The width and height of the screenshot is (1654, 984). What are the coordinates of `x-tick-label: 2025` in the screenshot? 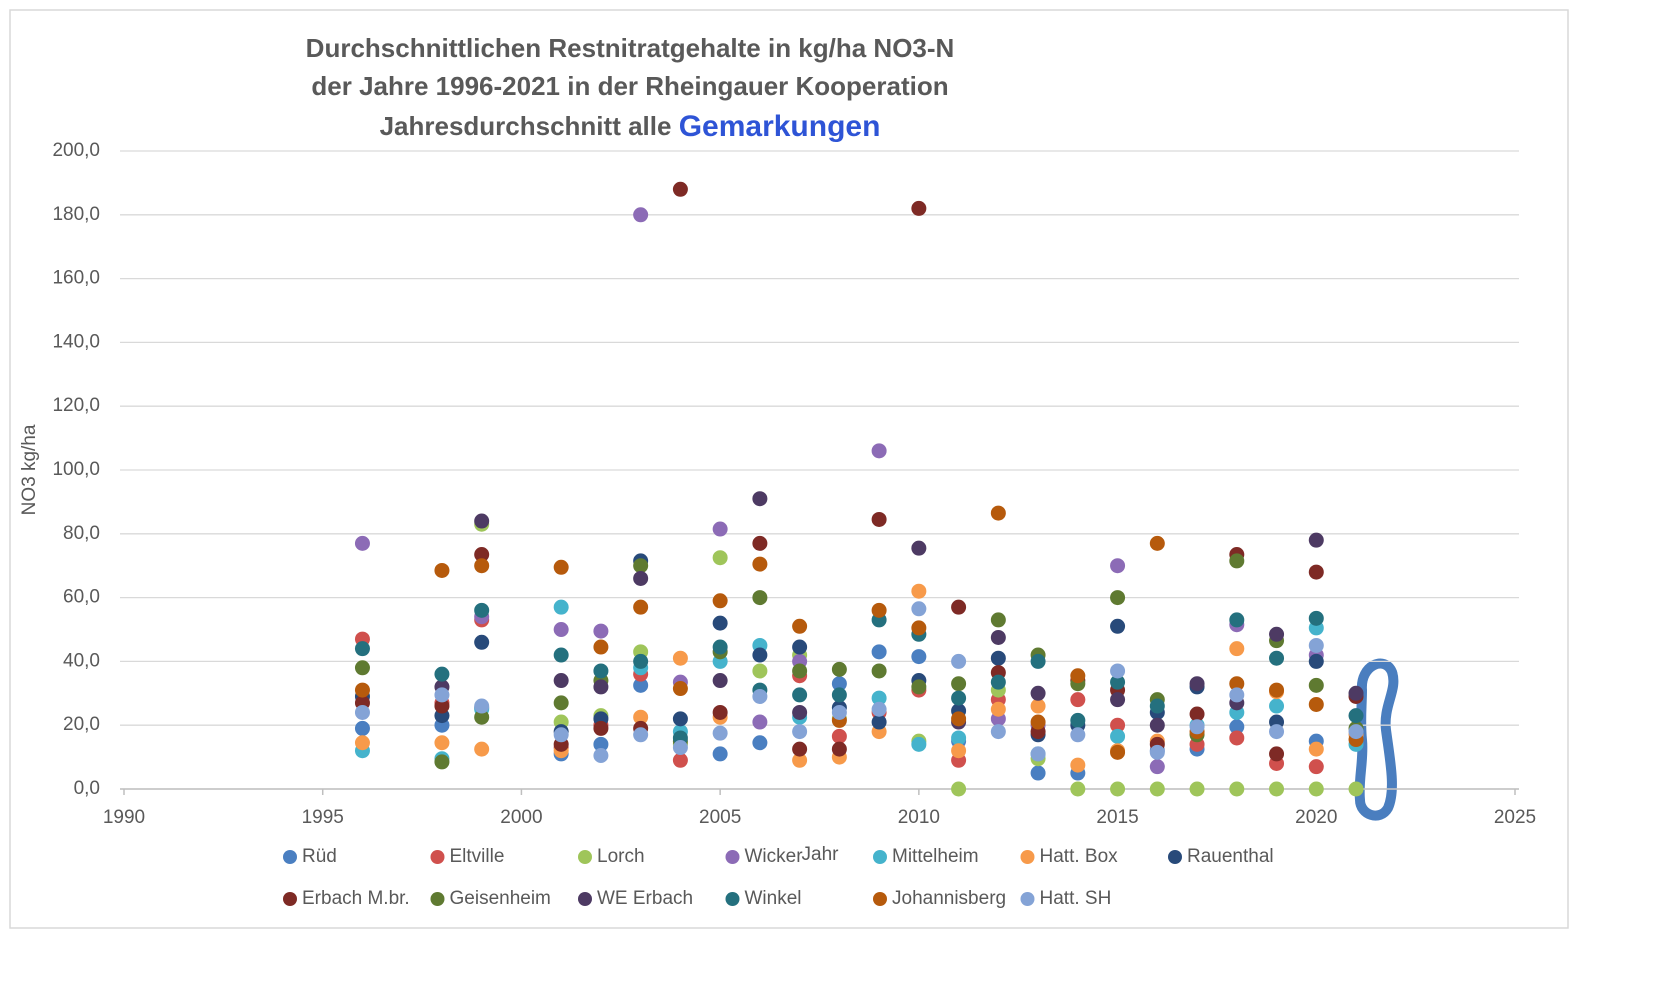 It's located at (1515, 817).